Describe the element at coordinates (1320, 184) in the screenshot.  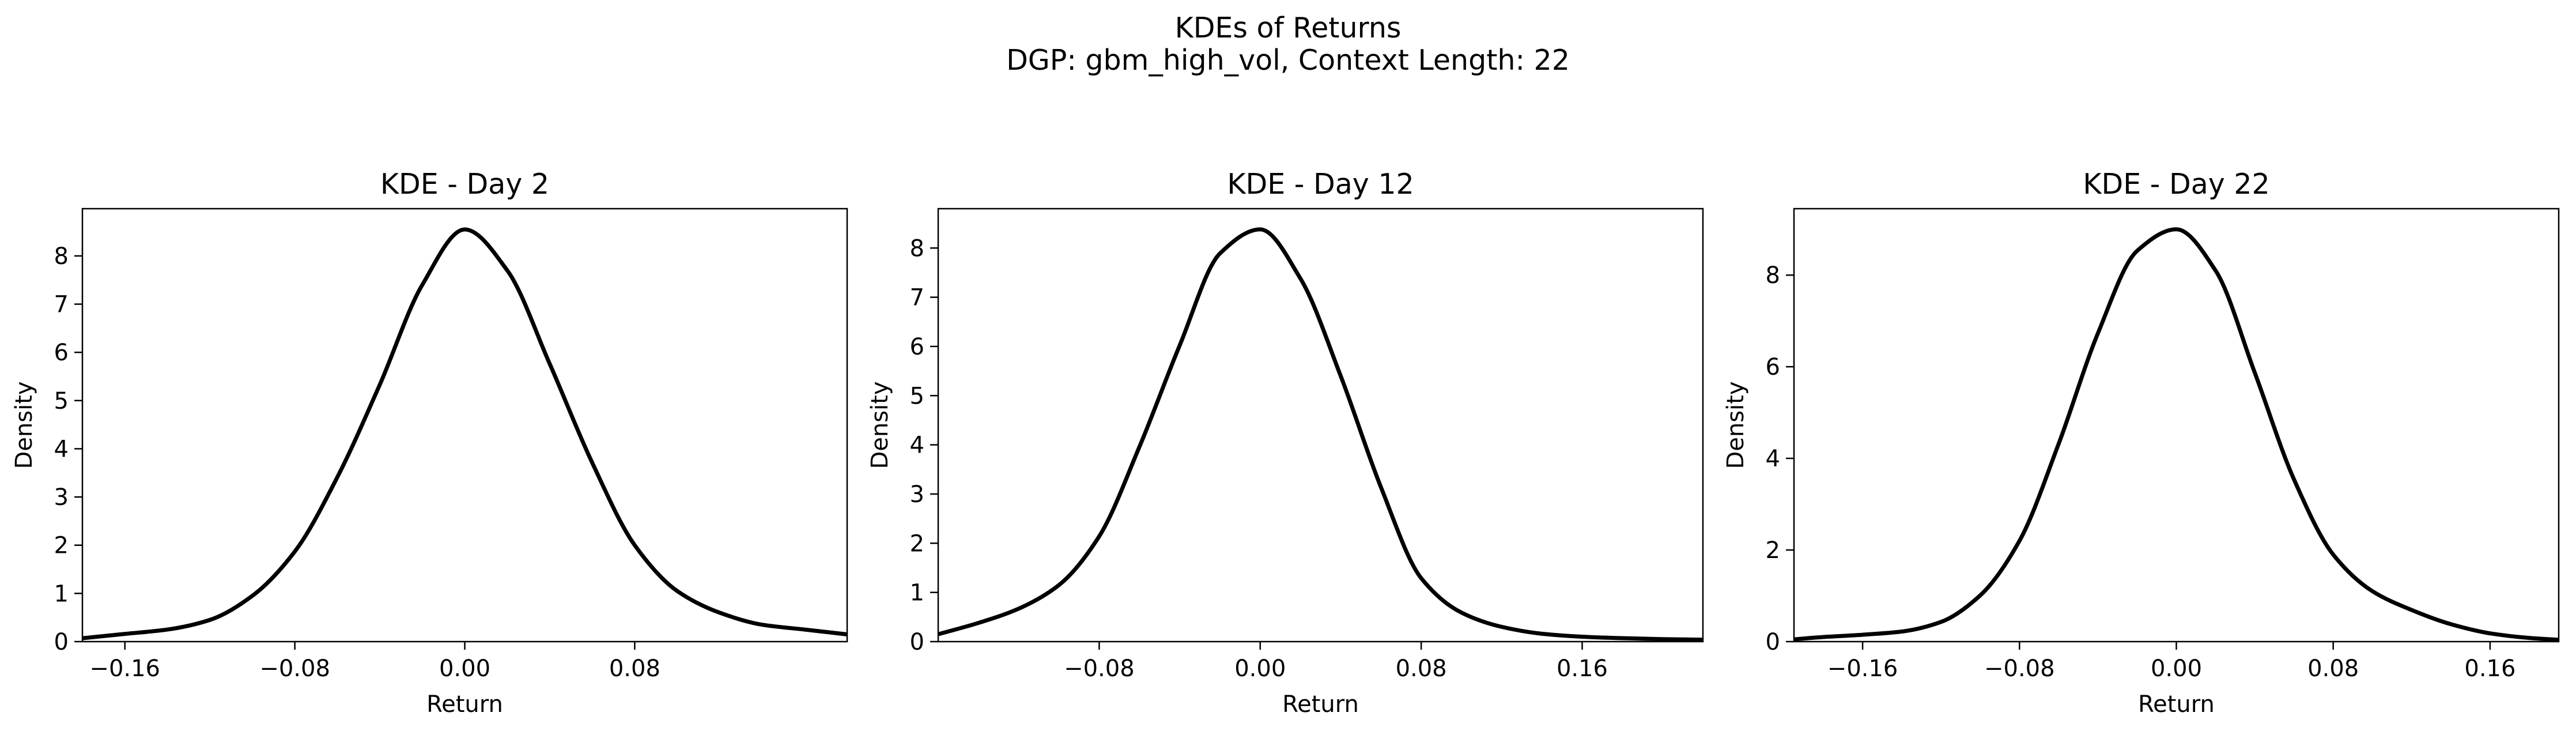
I see `subplot-title: KDE - Day 12` at that location.